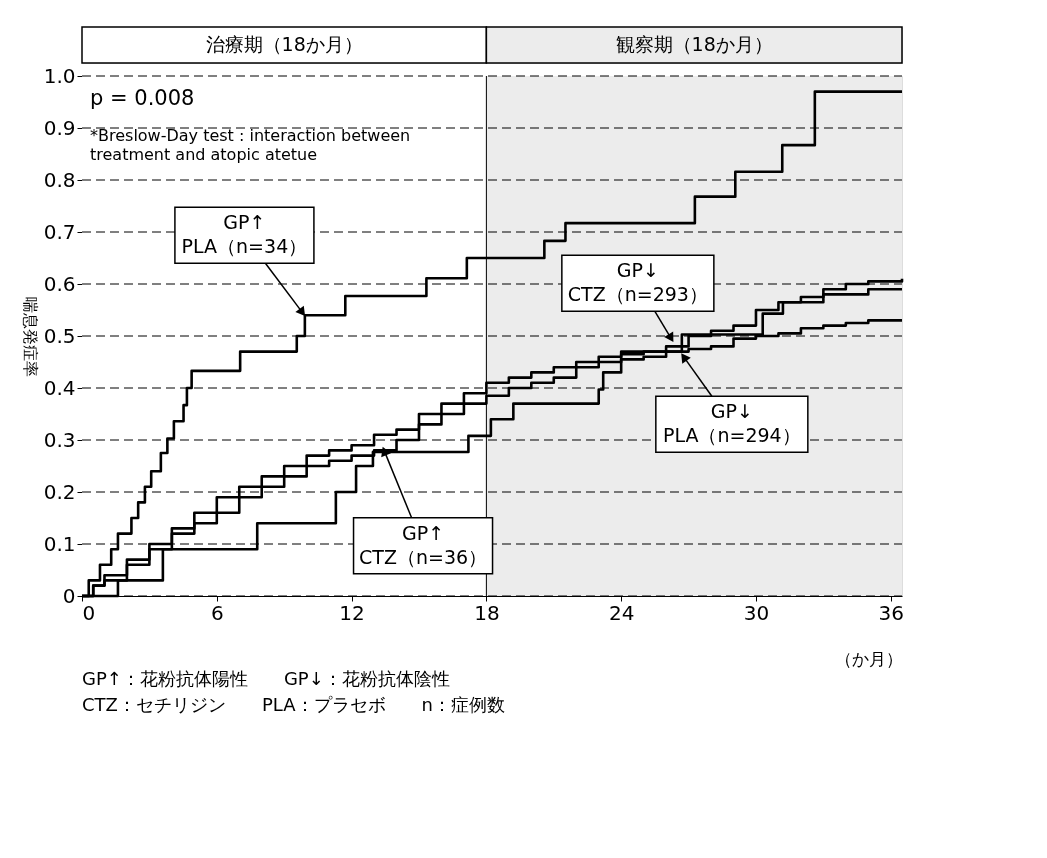  Describe the element at coordinates (59, 543) in the screenshot. I see `y-tick-label: 0.1` at that location.